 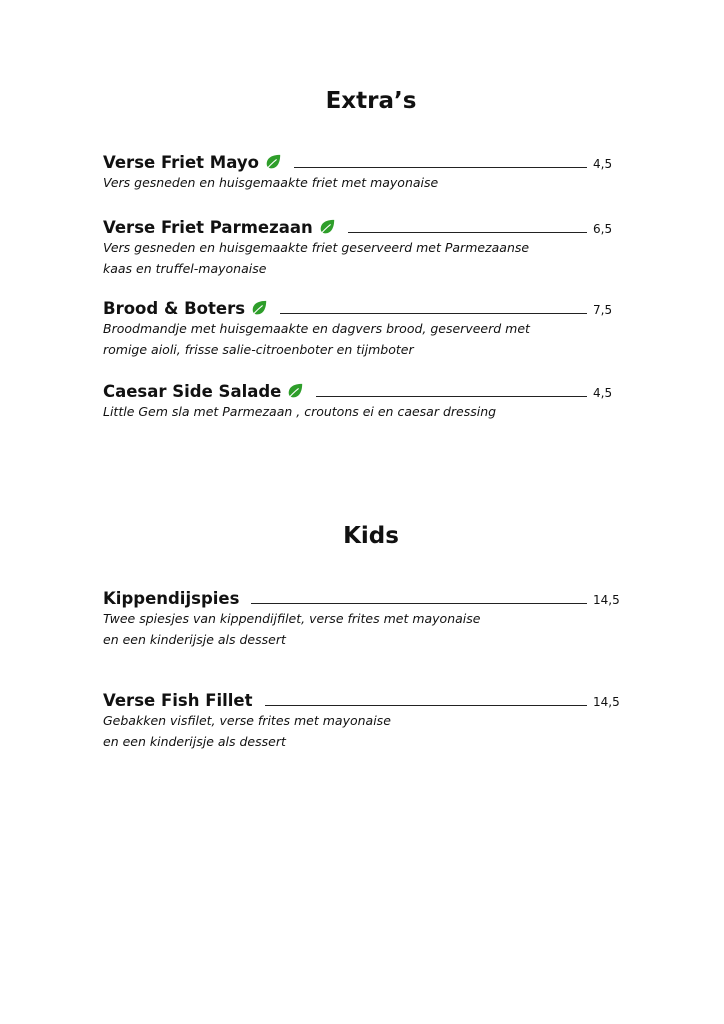 What do you see at coordinates (192, 391) in the screenshot?
I see `menu-item-title: Caesar Side Salade` at bounding box center [192, 391].